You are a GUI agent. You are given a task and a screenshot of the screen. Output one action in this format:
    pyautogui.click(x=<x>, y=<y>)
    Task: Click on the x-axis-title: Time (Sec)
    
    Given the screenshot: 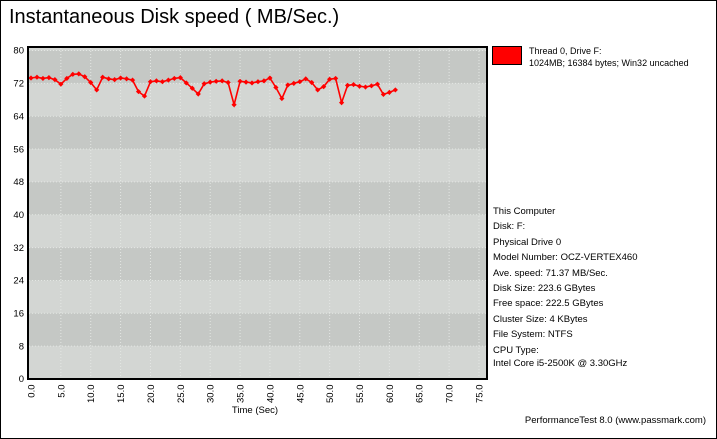 What is the action you would take?
    pyautogui.click(x=255, y=410)
    